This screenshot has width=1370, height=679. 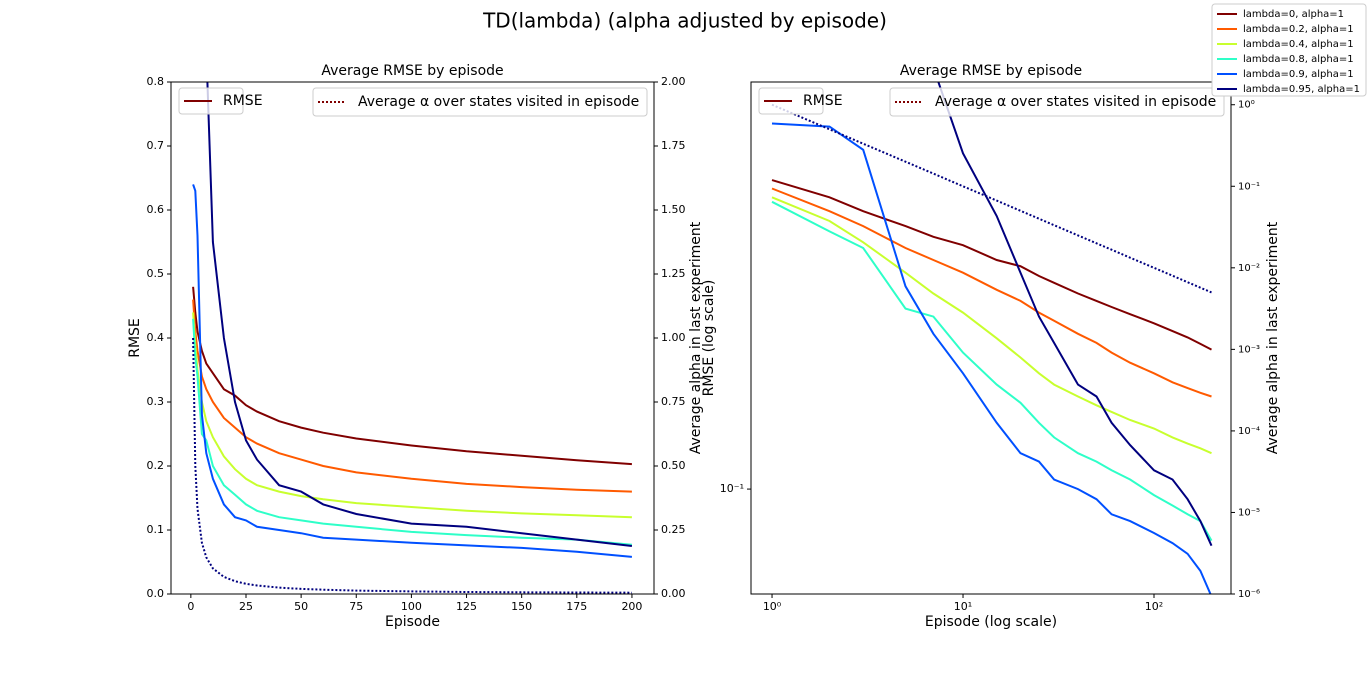 What do you see at coordinates (1249, 349) in the screenshot?
I see `y2-tick-label: 10⁻³` at bounding box center [1249, 349].